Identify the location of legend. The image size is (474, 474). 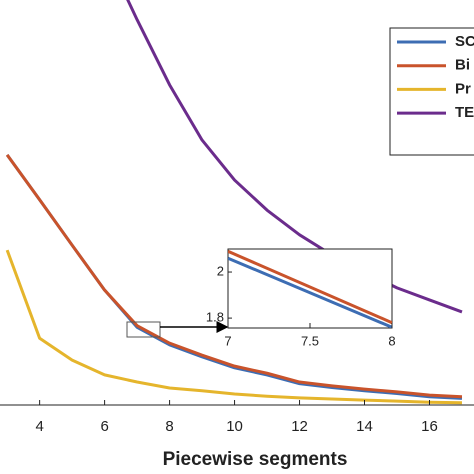
(431, 91).